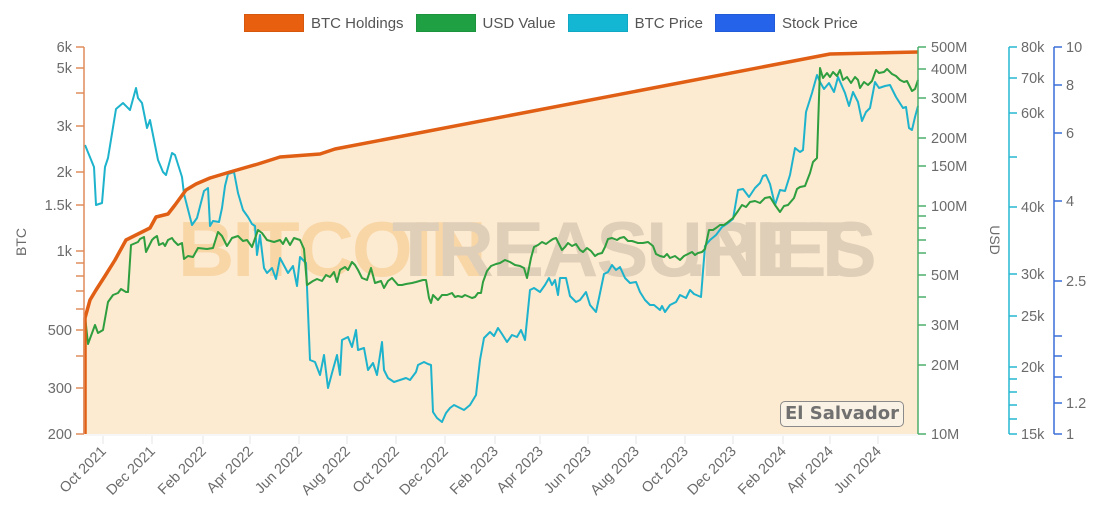 The width and height of the screenshot is (1108, 530). Describe the element at coordinates (665, 470) in the screenshot. I see `x-tick-oct-2023: Oct 2023` at that location.